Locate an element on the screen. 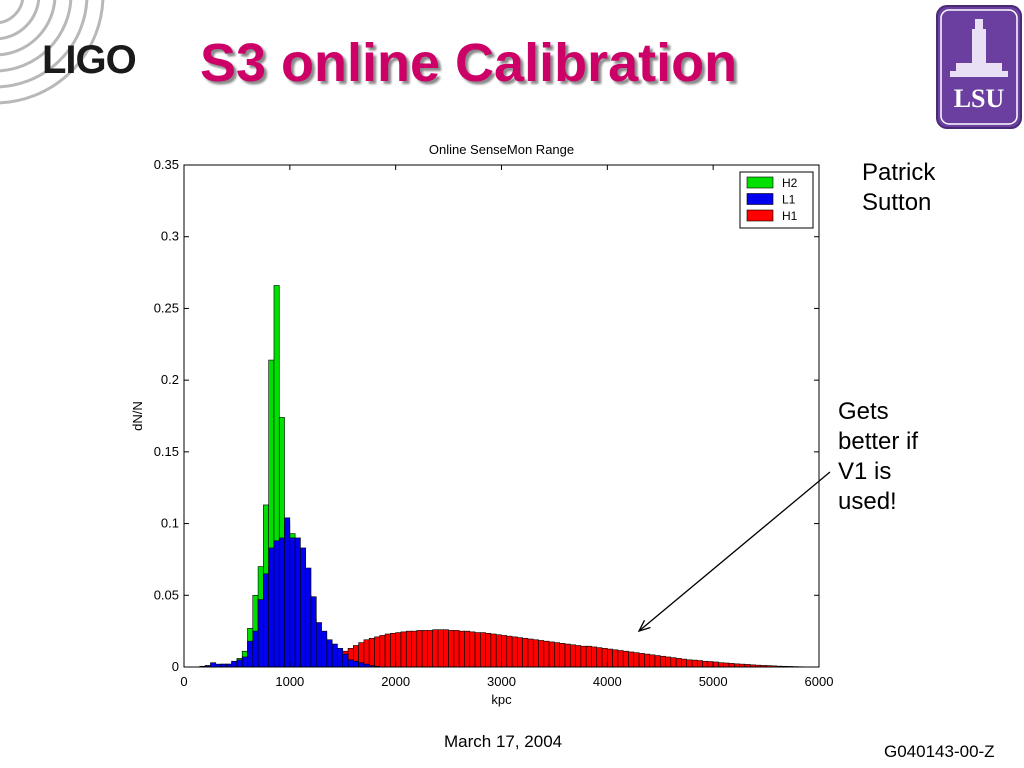  x-tick-label: 3000 is located at coordinates (501, 681).